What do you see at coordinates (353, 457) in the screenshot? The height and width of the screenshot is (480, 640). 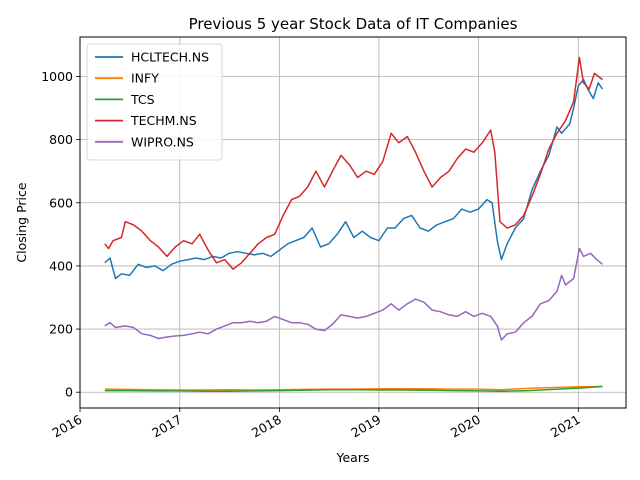 I see `x-axis-title: Years` at bounding box center [353, 457].